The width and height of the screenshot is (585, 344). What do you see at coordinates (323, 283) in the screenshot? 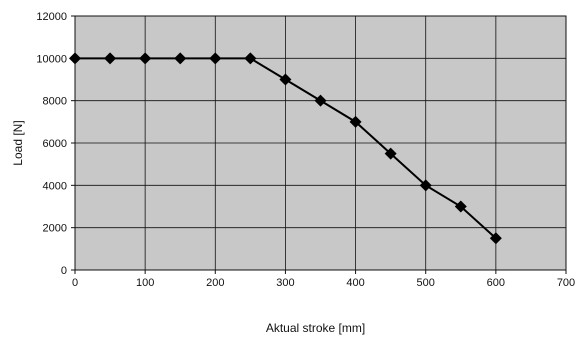
I see `x-tick-labels: 0 100 200 300 400 500 600 700` at bounding box center [323, 283].